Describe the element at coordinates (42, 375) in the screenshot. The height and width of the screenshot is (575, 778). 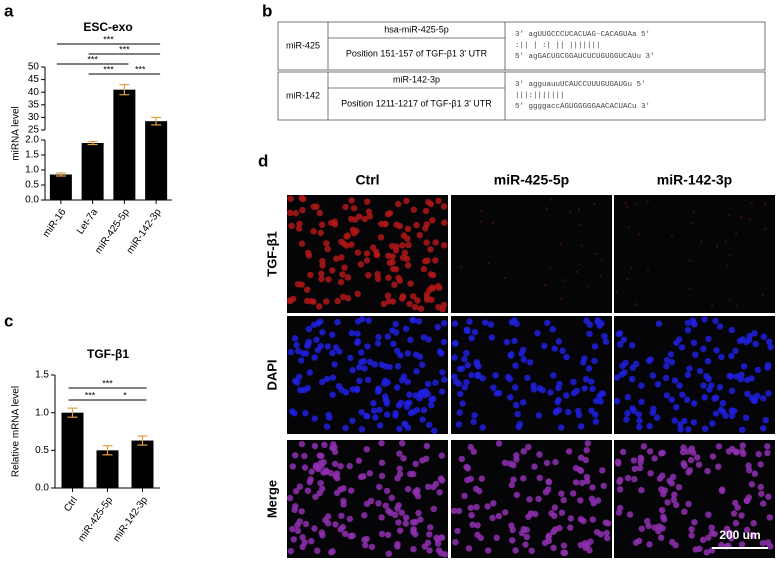
I see `y-tick-label: 1.5` at that location.